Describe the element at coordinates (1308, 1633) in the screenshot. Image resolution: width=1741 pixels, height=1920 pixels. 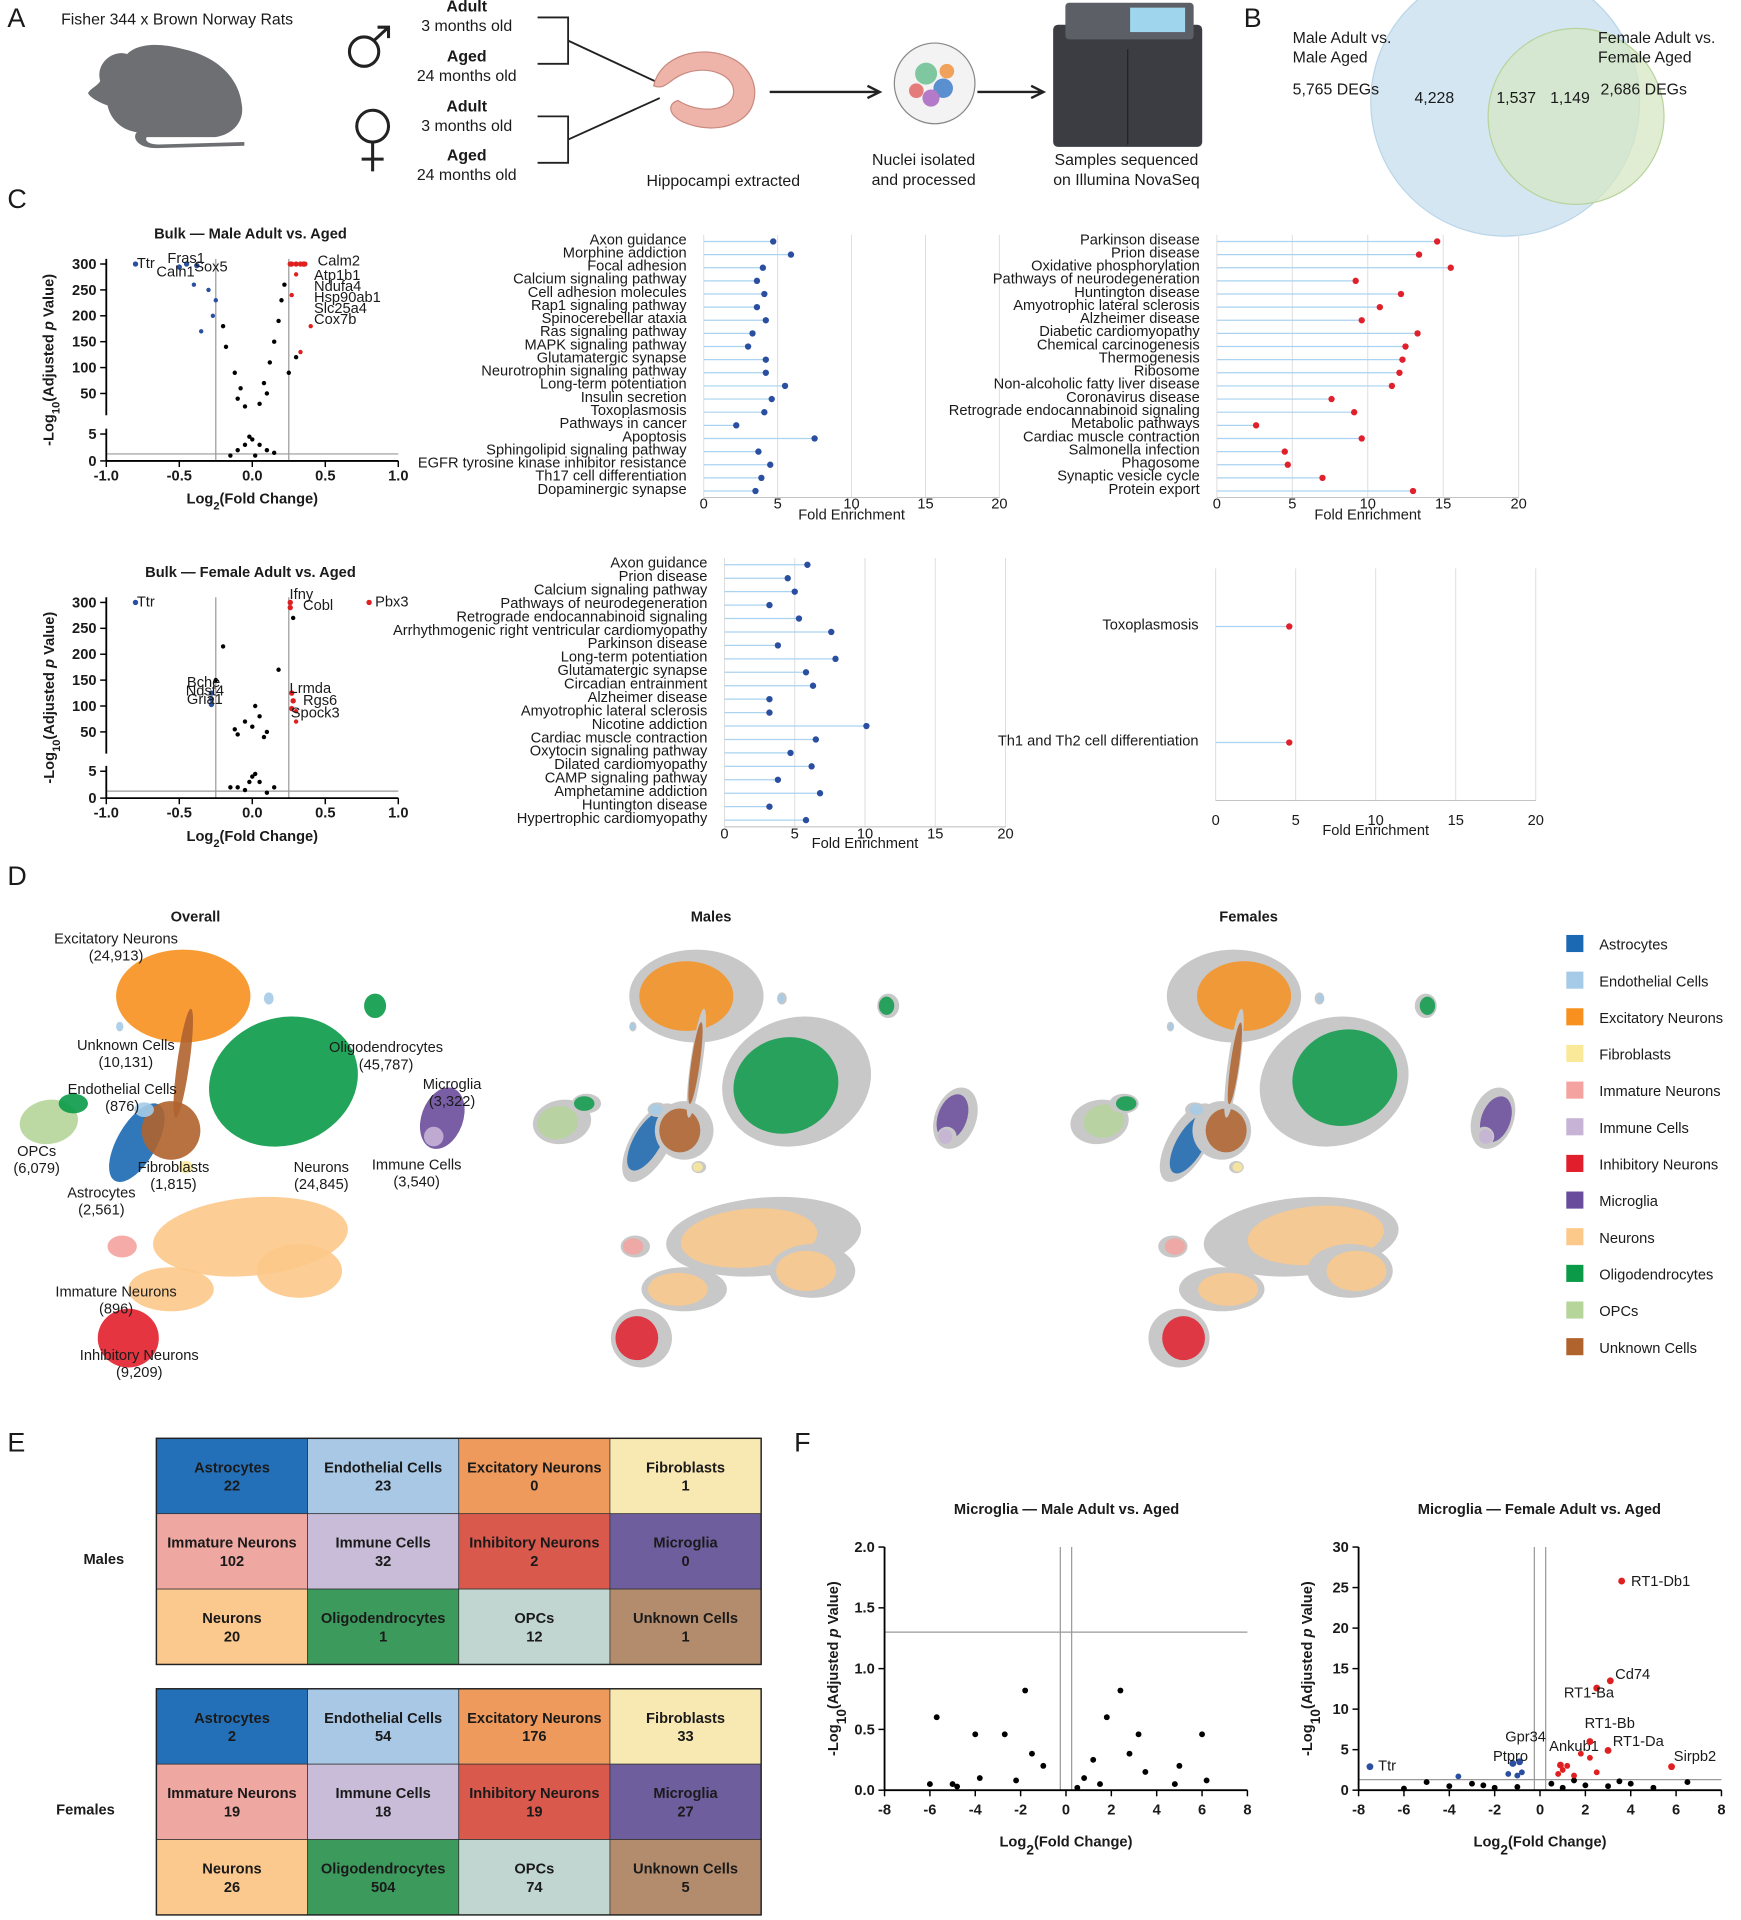
I see `axis-title-part: p` at that location.